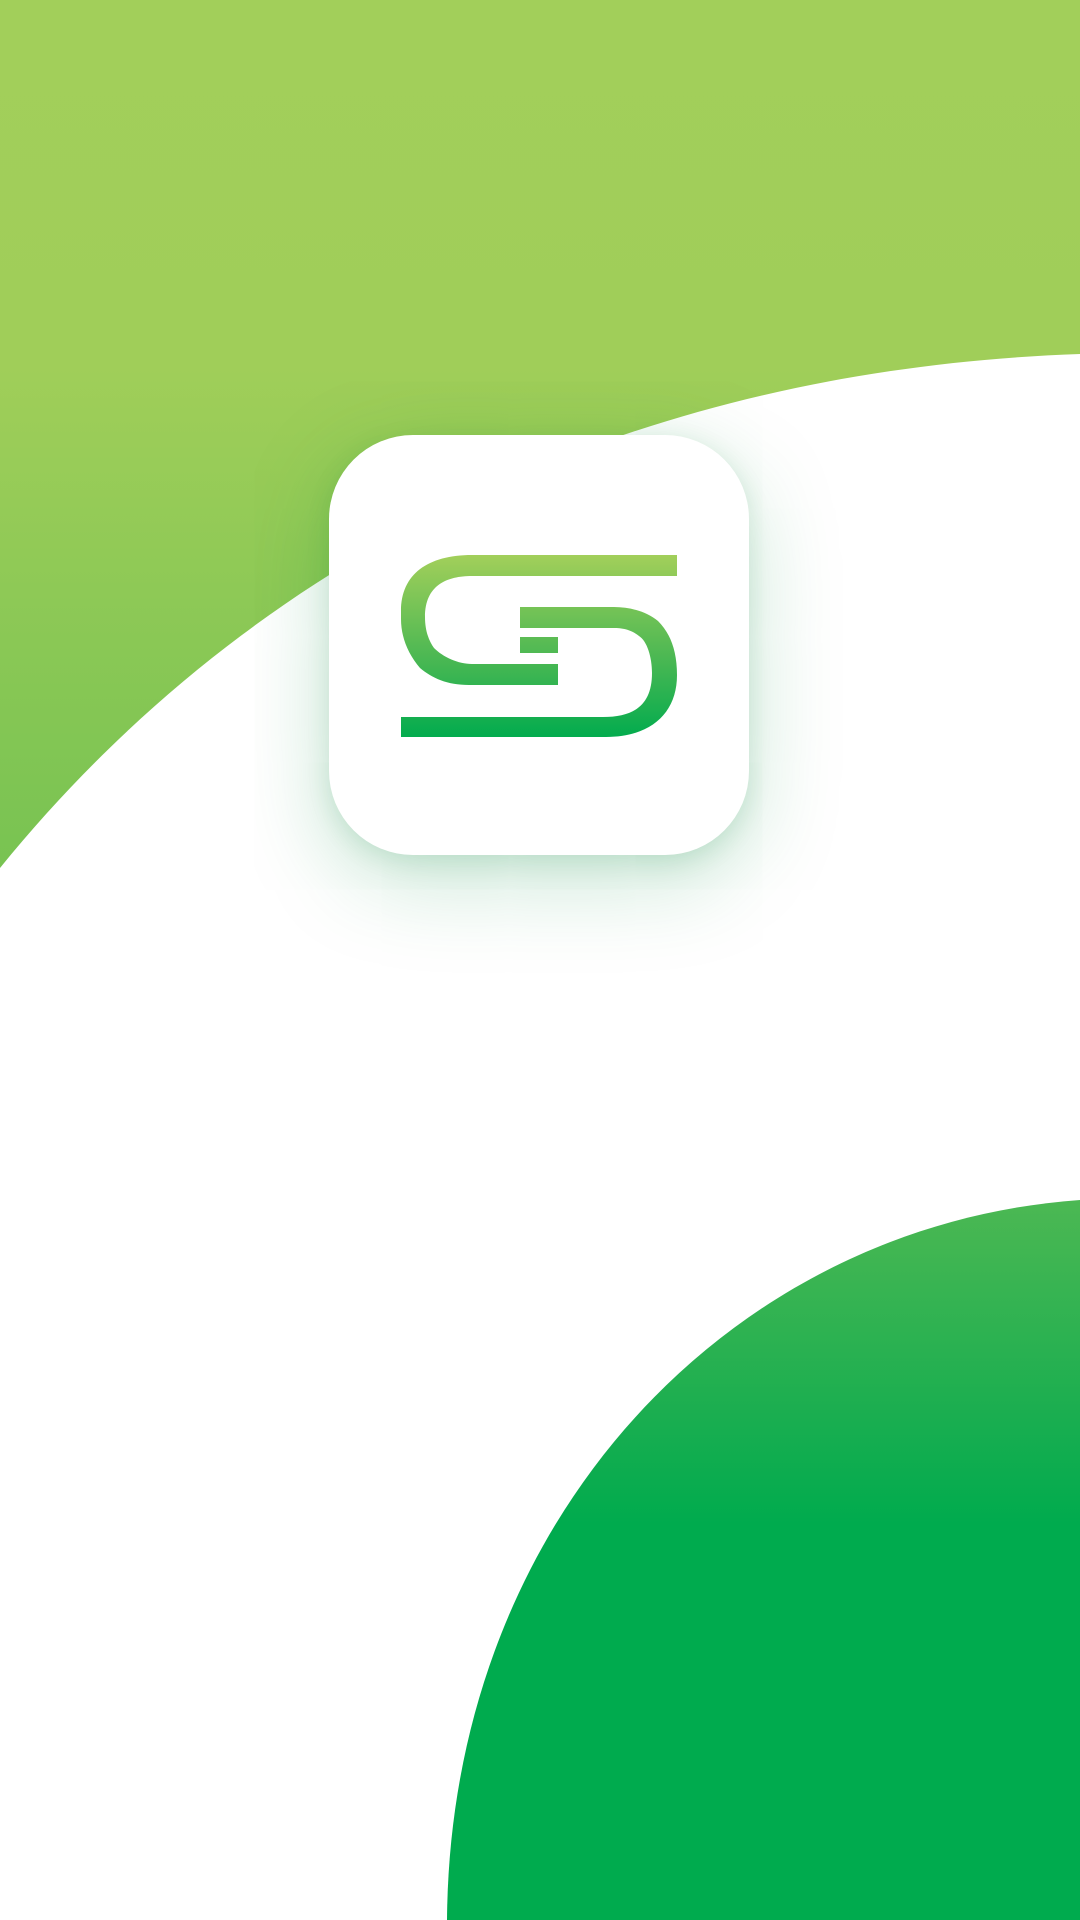  I want to click on s-monogram-logo-icon, so click(539, 646).